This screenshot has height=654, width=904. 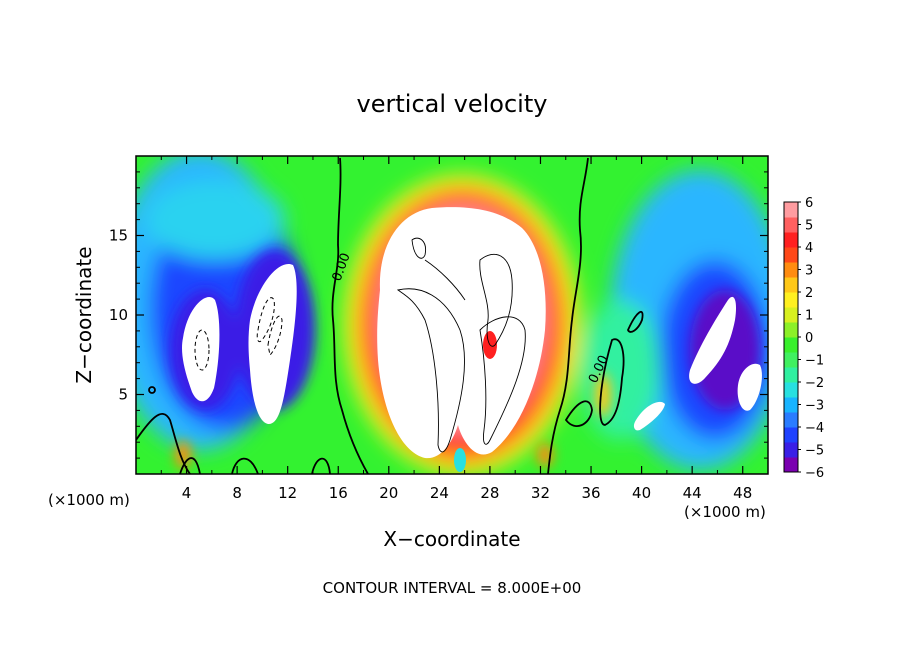 What do you see at coordinates (814, 428) in the screenshot?
I see `colorbar-label: −4` at bounding box center [814, 428].